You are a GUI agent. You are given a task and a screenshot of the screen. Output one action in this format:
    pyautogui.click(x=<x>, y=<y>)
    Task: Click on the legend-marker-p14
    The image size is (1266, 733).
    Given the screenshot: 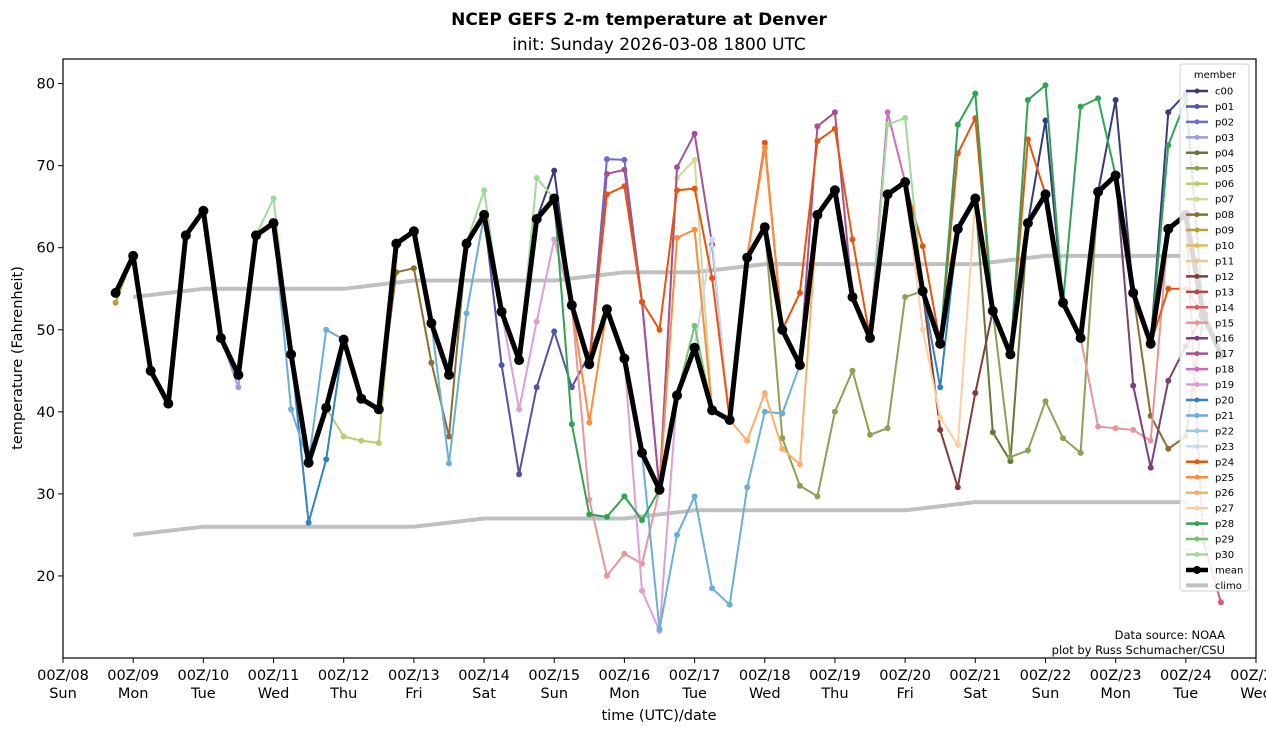 What is the action you would take?
    pyautogui.click(x=1197, y=307)
    